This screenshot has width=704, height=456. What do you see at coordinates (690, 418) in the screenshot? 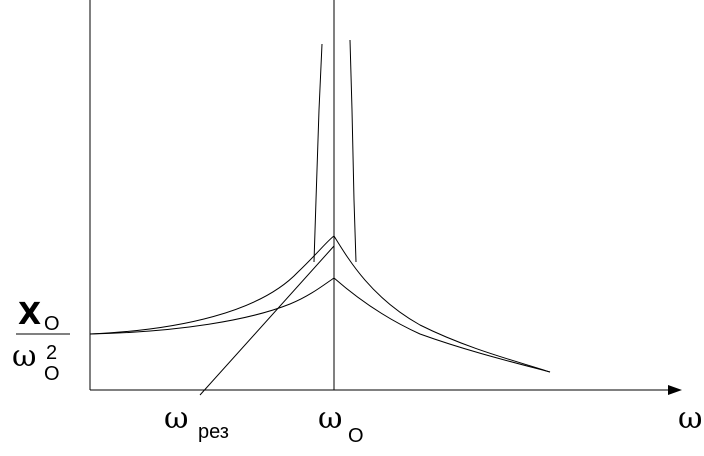
I see `x-axis-label: ω` at bounding box center [690, 418].